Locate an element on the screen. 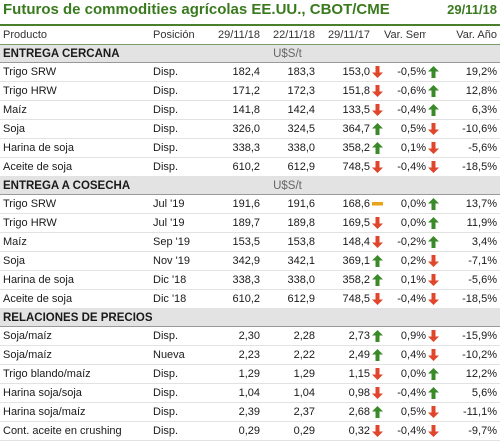  product-cell: Trigo HRW is located at coordinates (75, 223).